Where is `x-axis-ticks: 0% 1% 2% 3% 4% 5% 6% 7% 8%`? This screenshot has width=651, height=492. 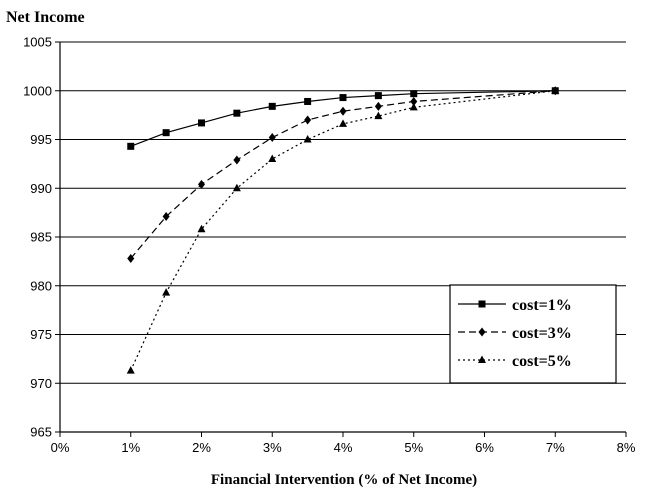
x-axis-ticks: 0% 1% 2% 3% 4% 5% 6% 7% 8% is located at coordinates (343, 443).